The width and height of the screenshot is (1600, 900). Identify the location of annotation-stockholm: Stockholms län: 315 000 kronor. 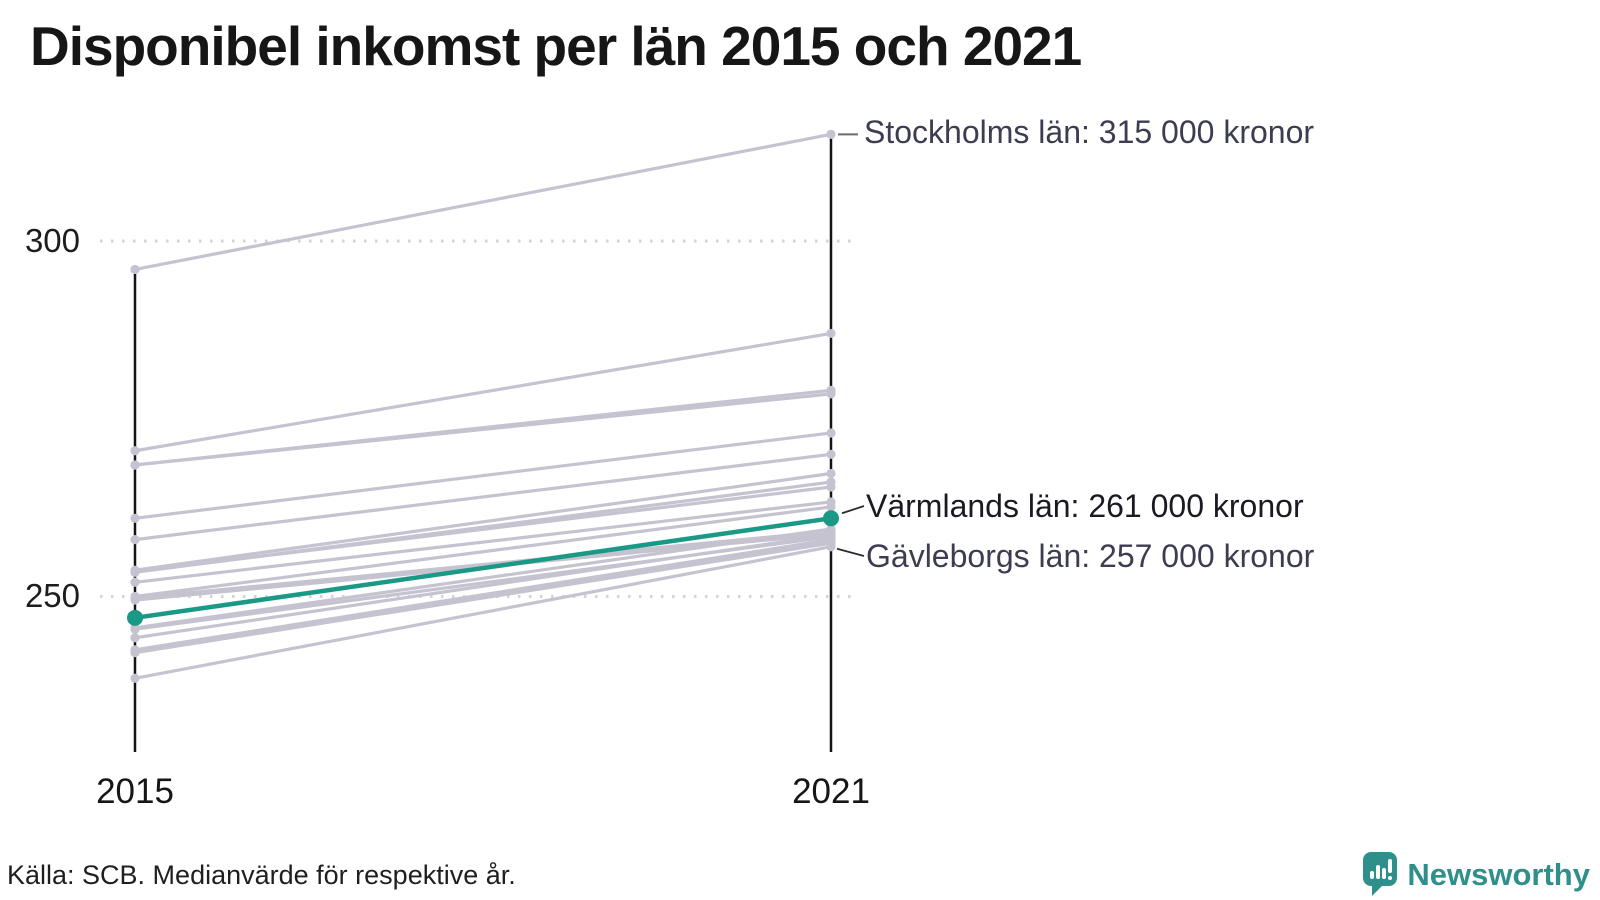
(1089, 132).